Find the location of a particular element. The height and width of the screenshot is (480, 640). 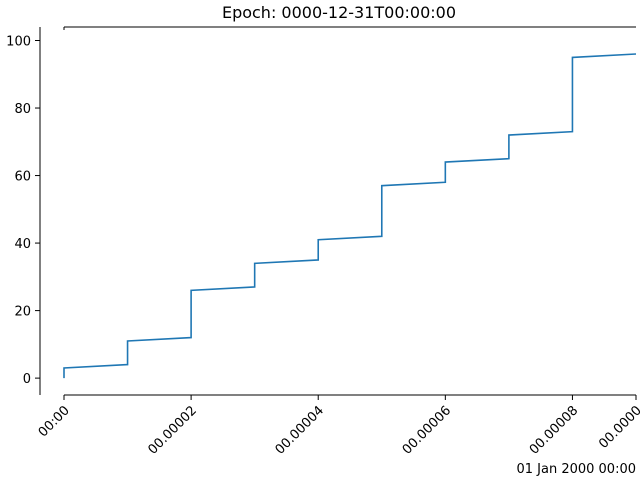

x-tick-label: 00.00002 is located at coordinates (172, 430).